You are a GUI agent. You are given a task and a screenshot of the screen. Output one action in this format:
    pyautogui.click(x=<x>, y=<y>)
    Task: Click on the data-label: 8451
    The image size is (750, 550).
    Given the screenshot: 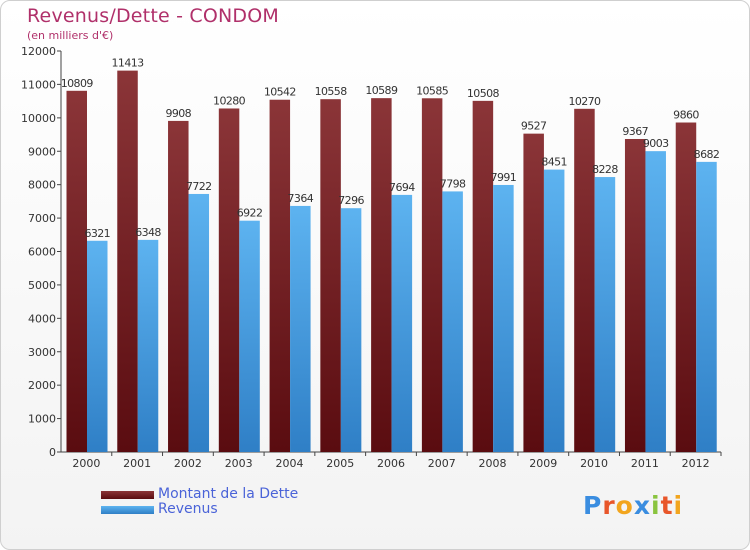 What is the action you would take?
    pyautogui.click(x=554, y=162)
    